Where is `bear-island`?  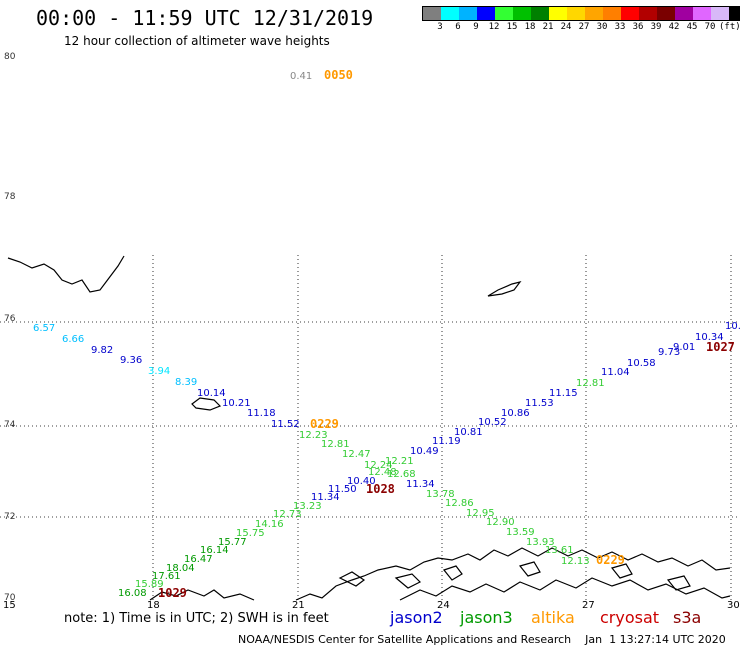 bear-island is located at coordinates (206, 404).